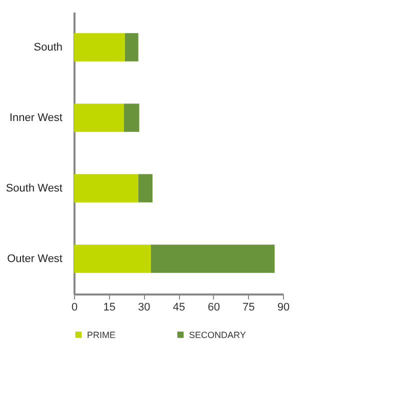 The height and width of the screenshot is (410, 401). I want to click on legend-label: SECONDARY, so click(217, 335).